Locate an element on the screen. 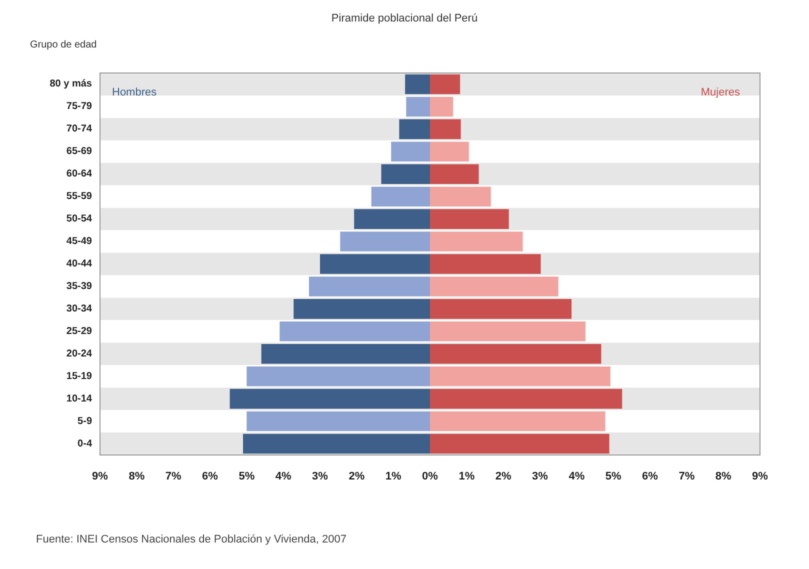 The height and width of the screenshot is (569, 809). y-tick-label: 0-4 is located at coordinates (85, 444).